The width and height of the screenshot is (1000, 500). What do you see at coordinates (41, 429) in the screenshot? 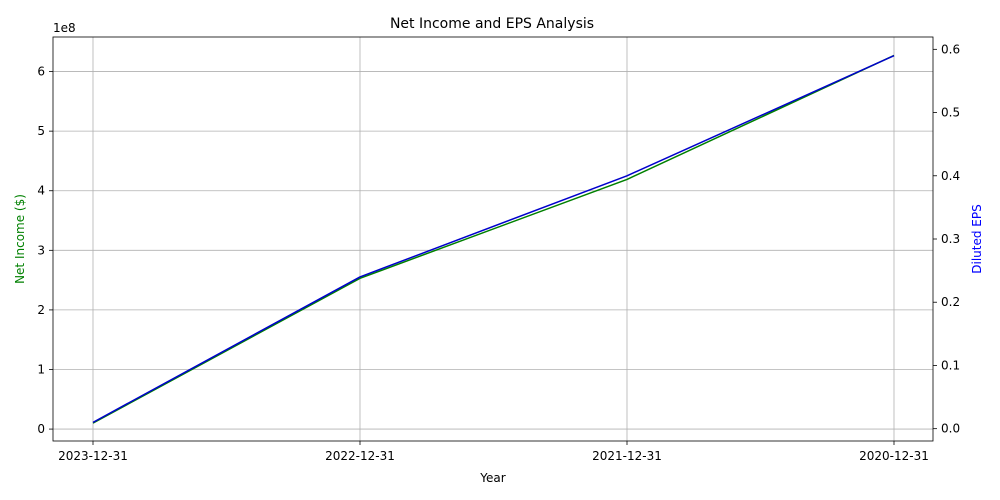
I see `left-y-tick-label: 0` at bounding box center [41, 429].